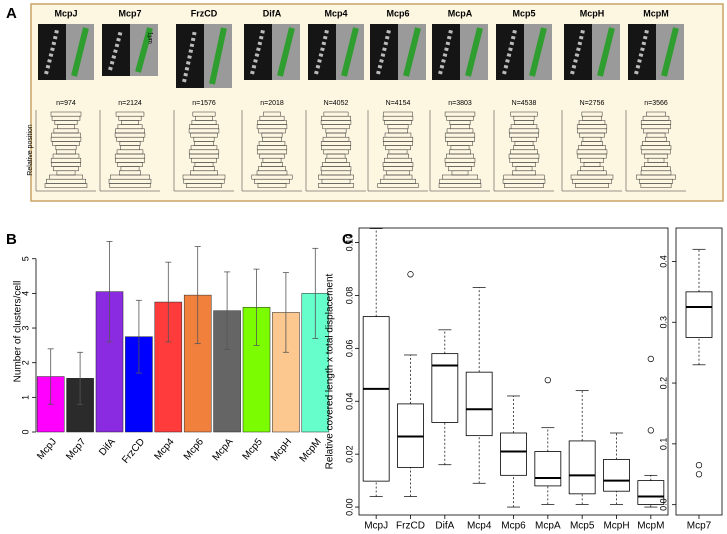 The width and height of the screenshot is (727, 534). Describe the element at coordinates (11, 239) in the screenshot. I see `panel-label: B` at that location.